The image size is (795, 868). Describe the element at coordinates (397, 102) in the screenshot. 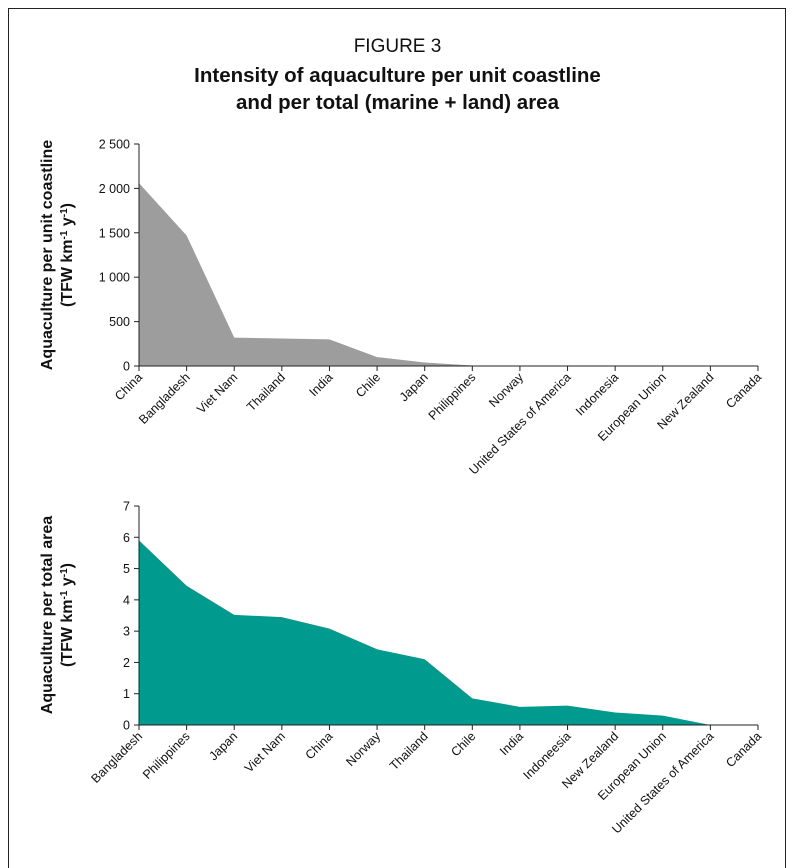

I see `figure-title-line-2: and per total (marine + land) area` at that location.